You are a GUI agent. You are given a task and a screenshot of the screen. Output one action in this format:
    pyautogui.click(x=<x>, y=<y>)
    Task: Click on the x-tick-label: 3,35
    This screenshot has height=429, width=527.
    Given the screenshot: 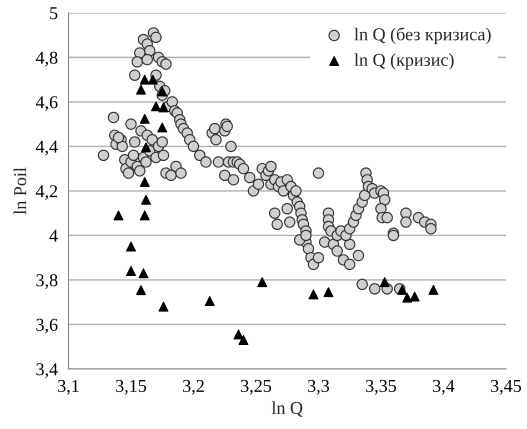 What is the action you would take?
    pyautogui.click(x=381, y=387)
    